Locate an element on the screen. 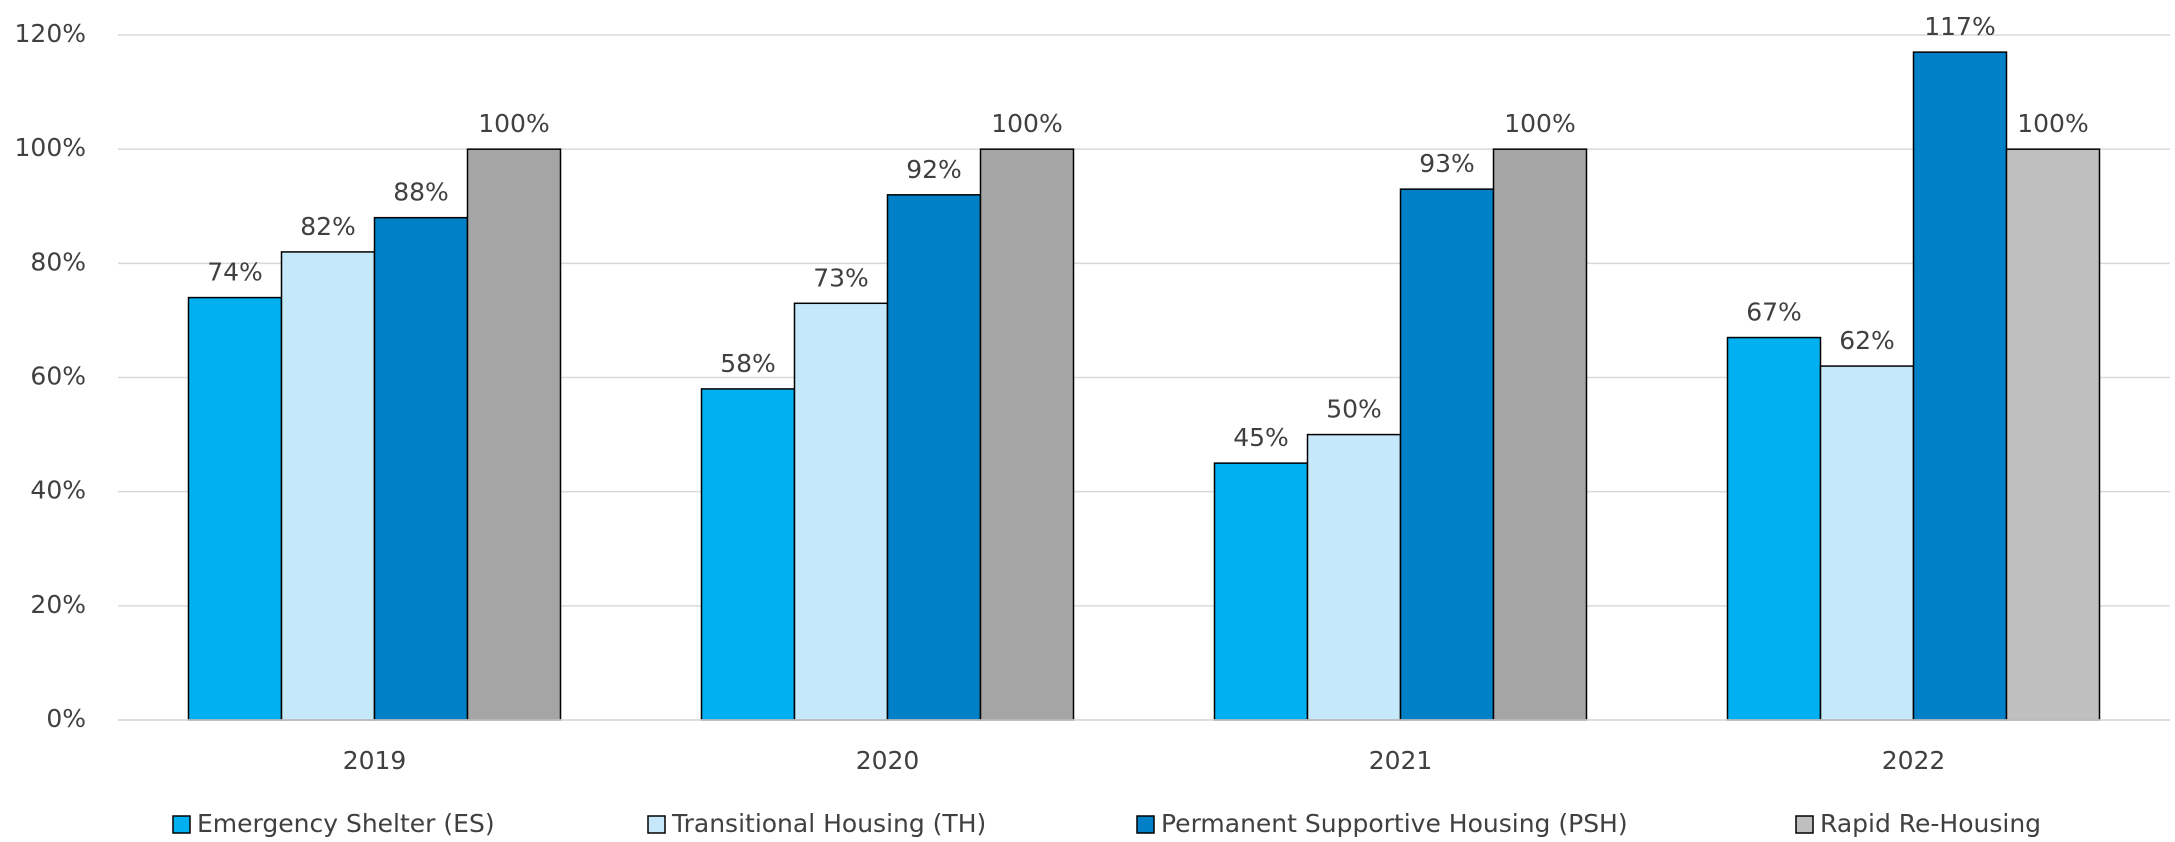 The height and width of the screenshot is (842, 2175). value-label: 82% is located at coordinates (328, 226).